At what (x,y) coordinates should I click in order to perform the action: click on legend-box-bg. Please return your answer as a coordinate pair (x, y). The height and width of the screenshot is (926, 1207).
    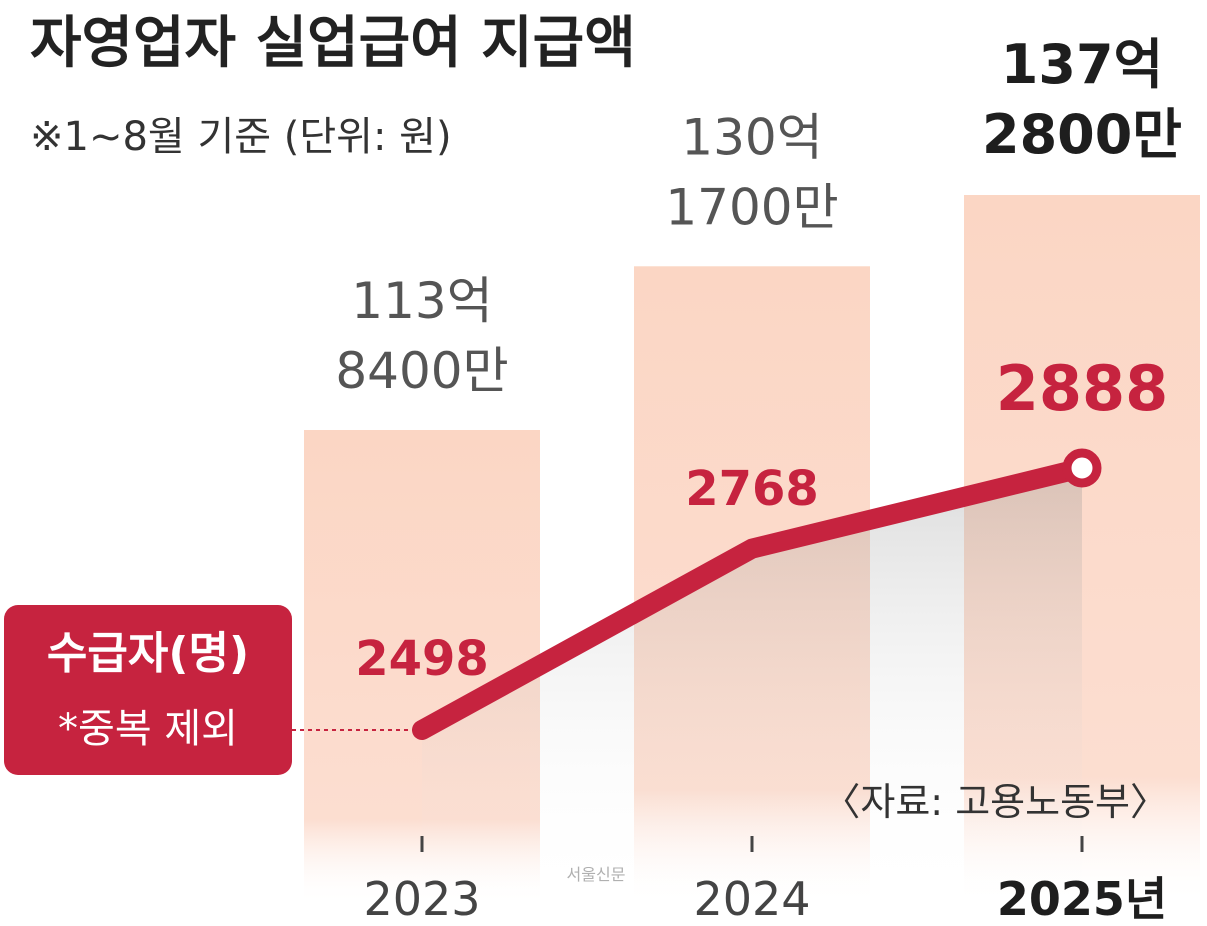
    Looking at the image, I should click on (148, 690).